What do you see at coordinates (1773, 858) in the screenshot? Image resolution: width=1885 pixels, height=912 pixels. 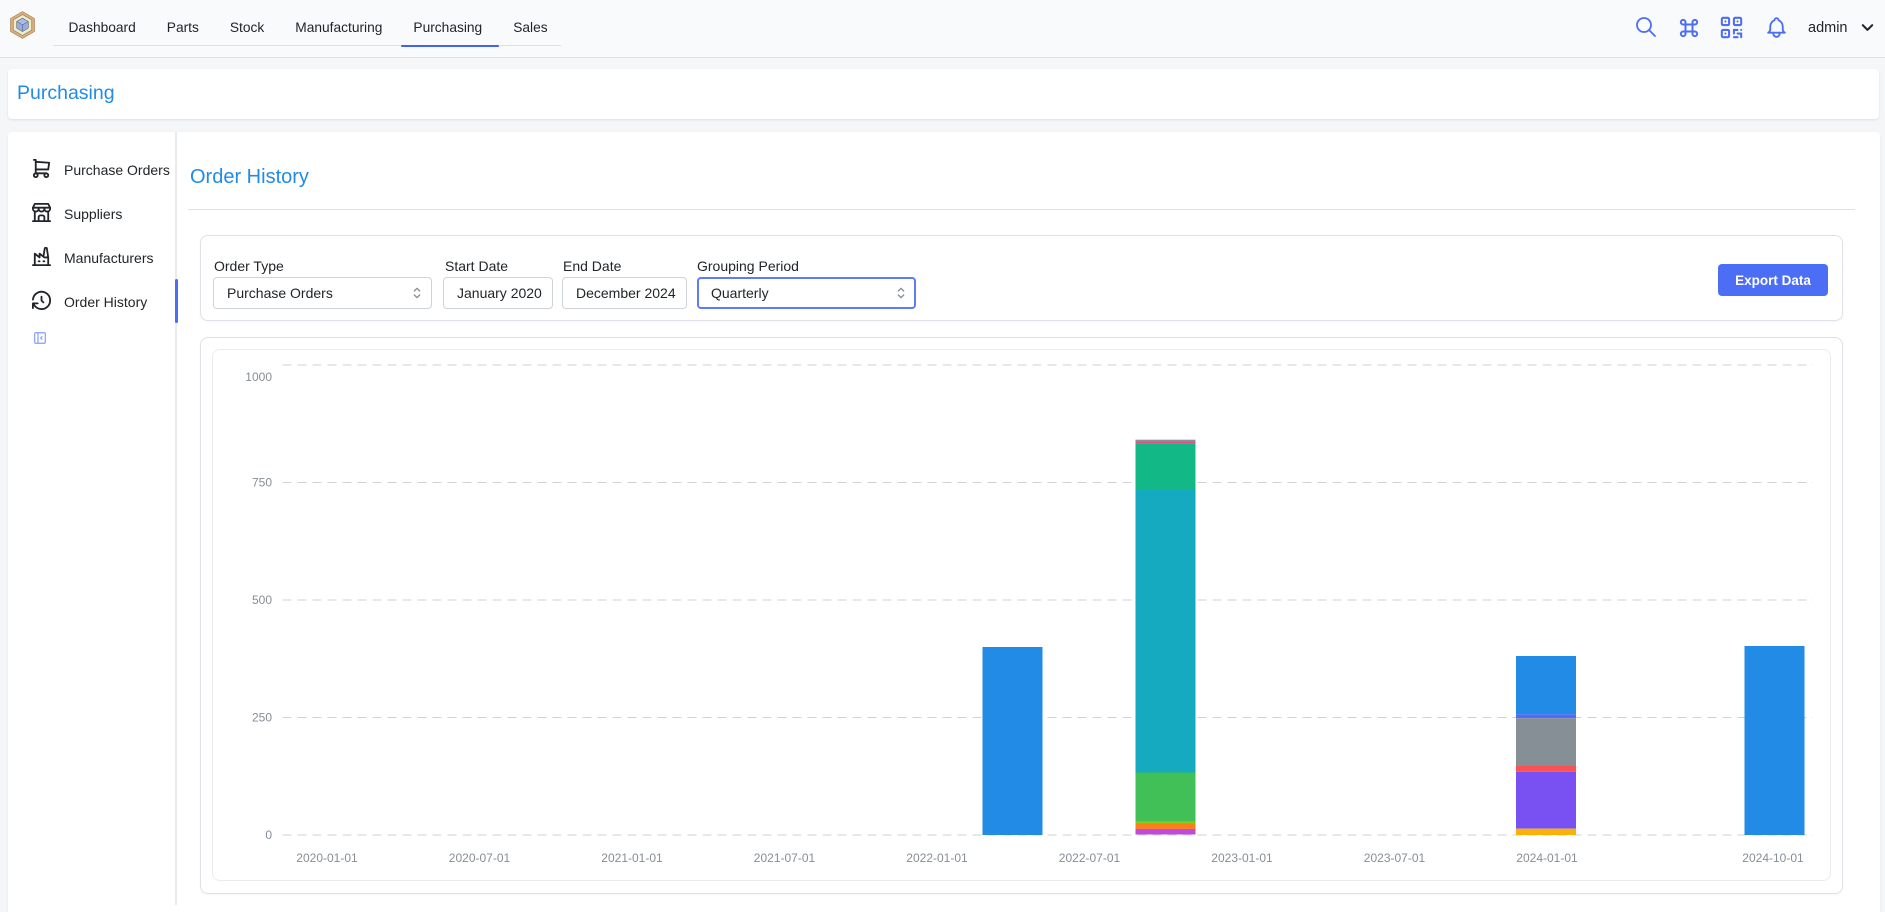 I see `svg-text: 2024-10-01` at bounding box center [1773, 858].